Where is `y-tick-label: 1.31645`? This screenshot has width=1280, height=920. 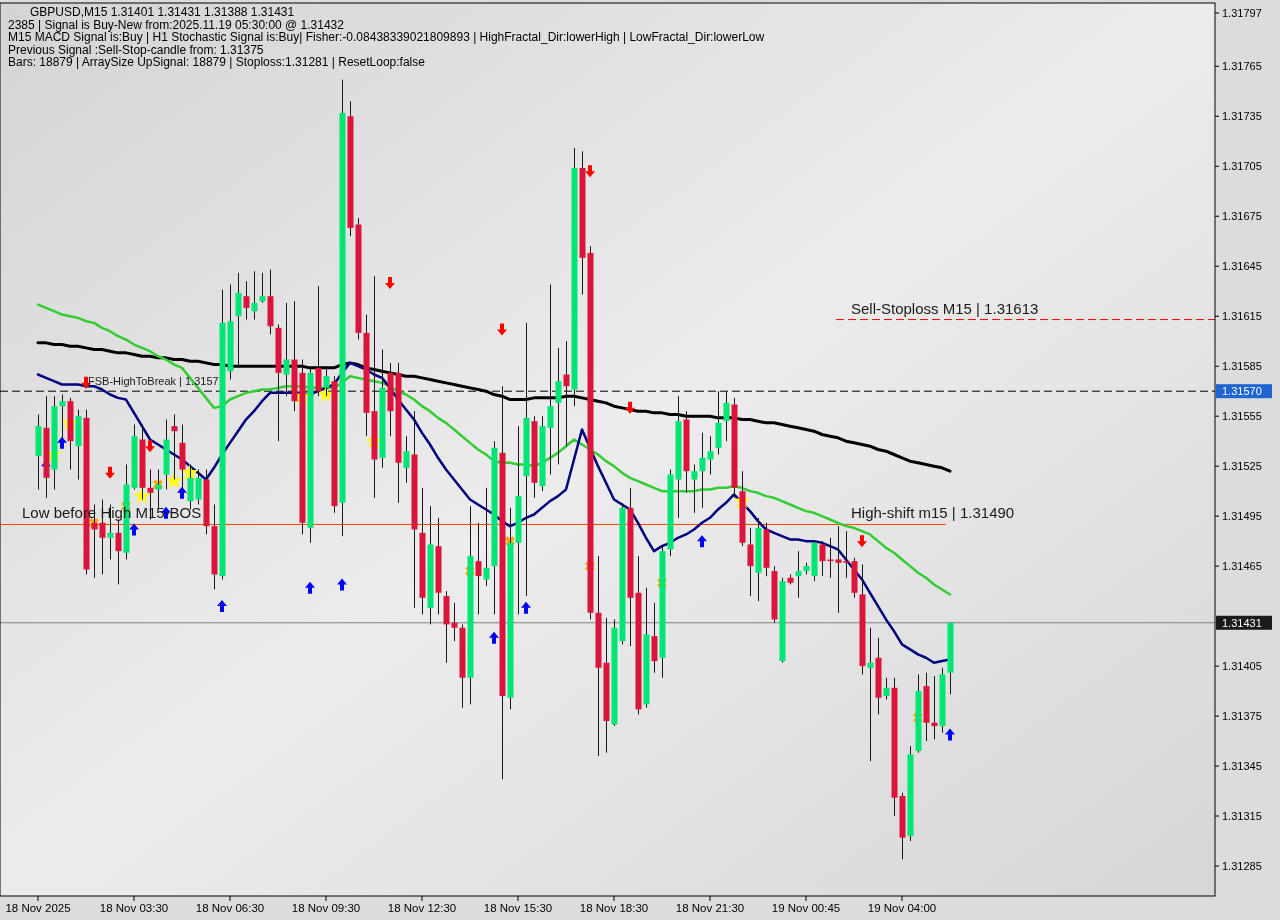 y-tick-label: 1.31645 is located at coordinates (1242, 266).